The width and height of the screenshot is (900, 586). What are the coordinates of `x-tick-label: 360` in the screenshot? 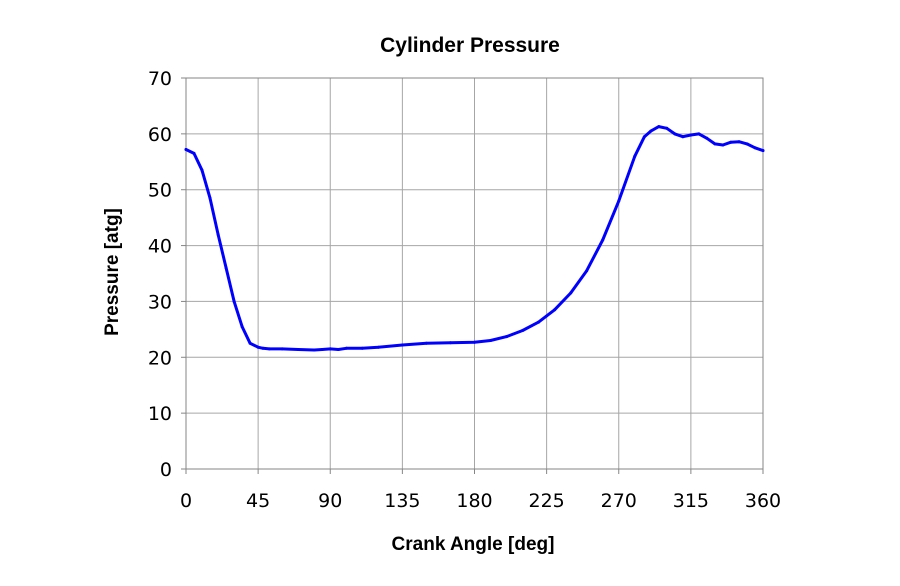 It's located at (763, 501).